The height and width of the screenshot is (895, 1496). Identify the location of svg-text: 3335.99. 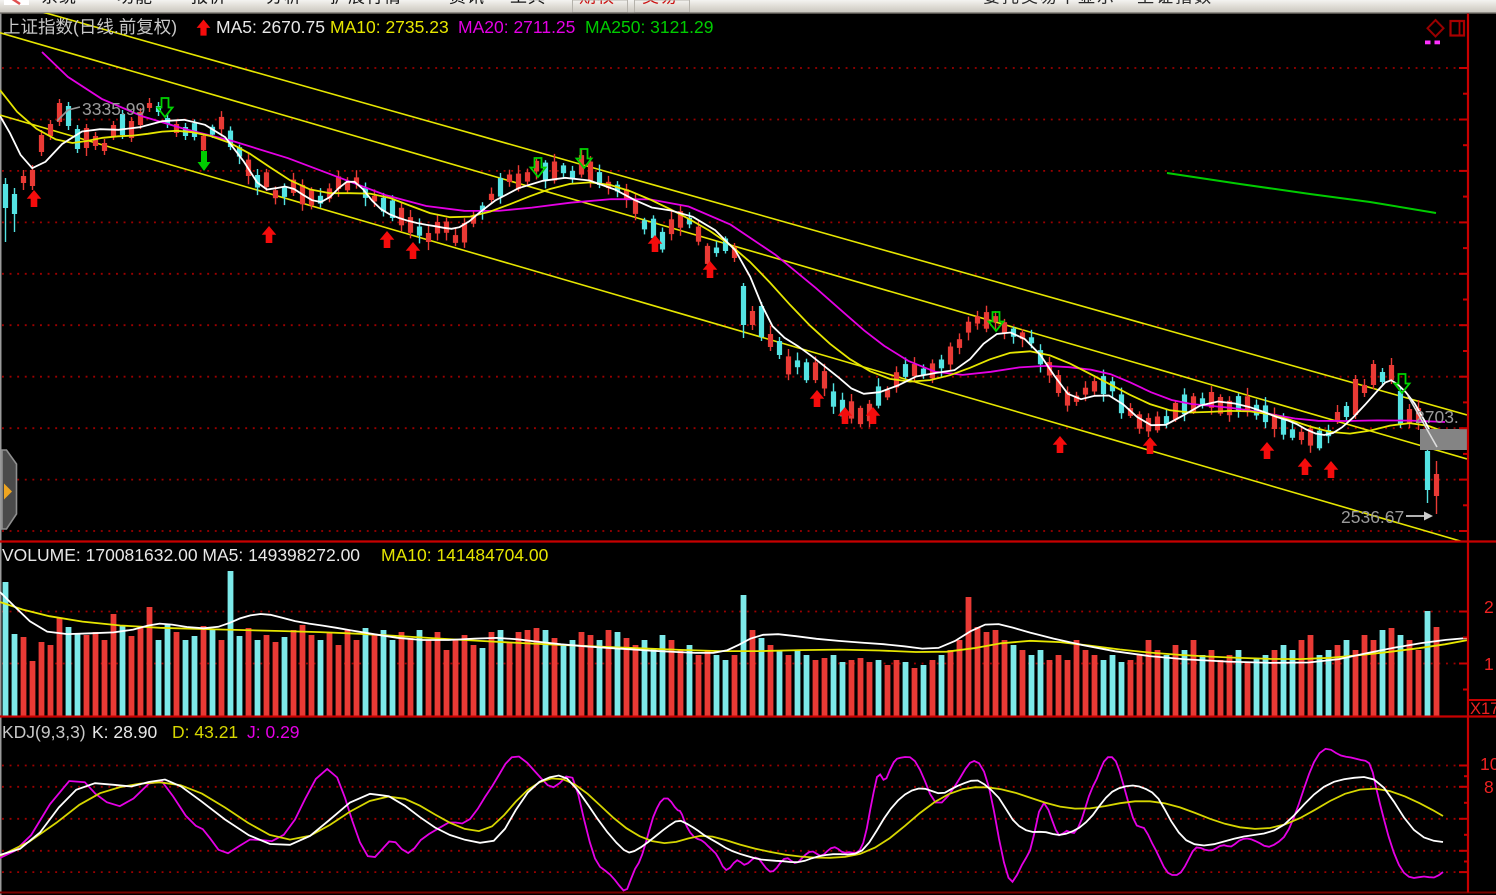
(113, 109).